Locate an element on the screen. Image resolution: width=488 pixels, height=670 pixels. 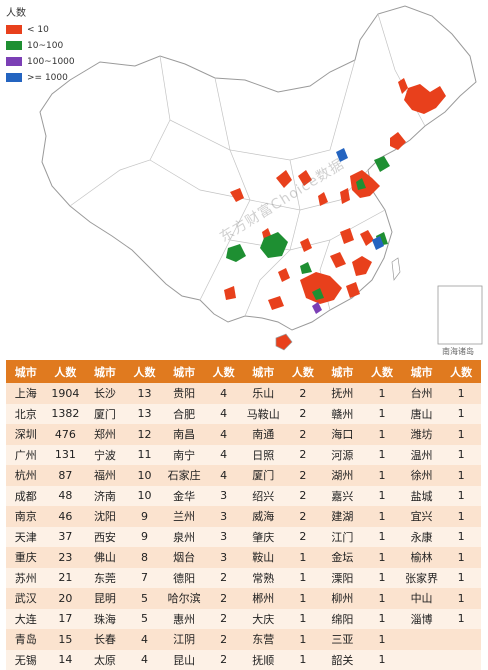
city-cell: 长沙 is located at coordinates (105, 393).